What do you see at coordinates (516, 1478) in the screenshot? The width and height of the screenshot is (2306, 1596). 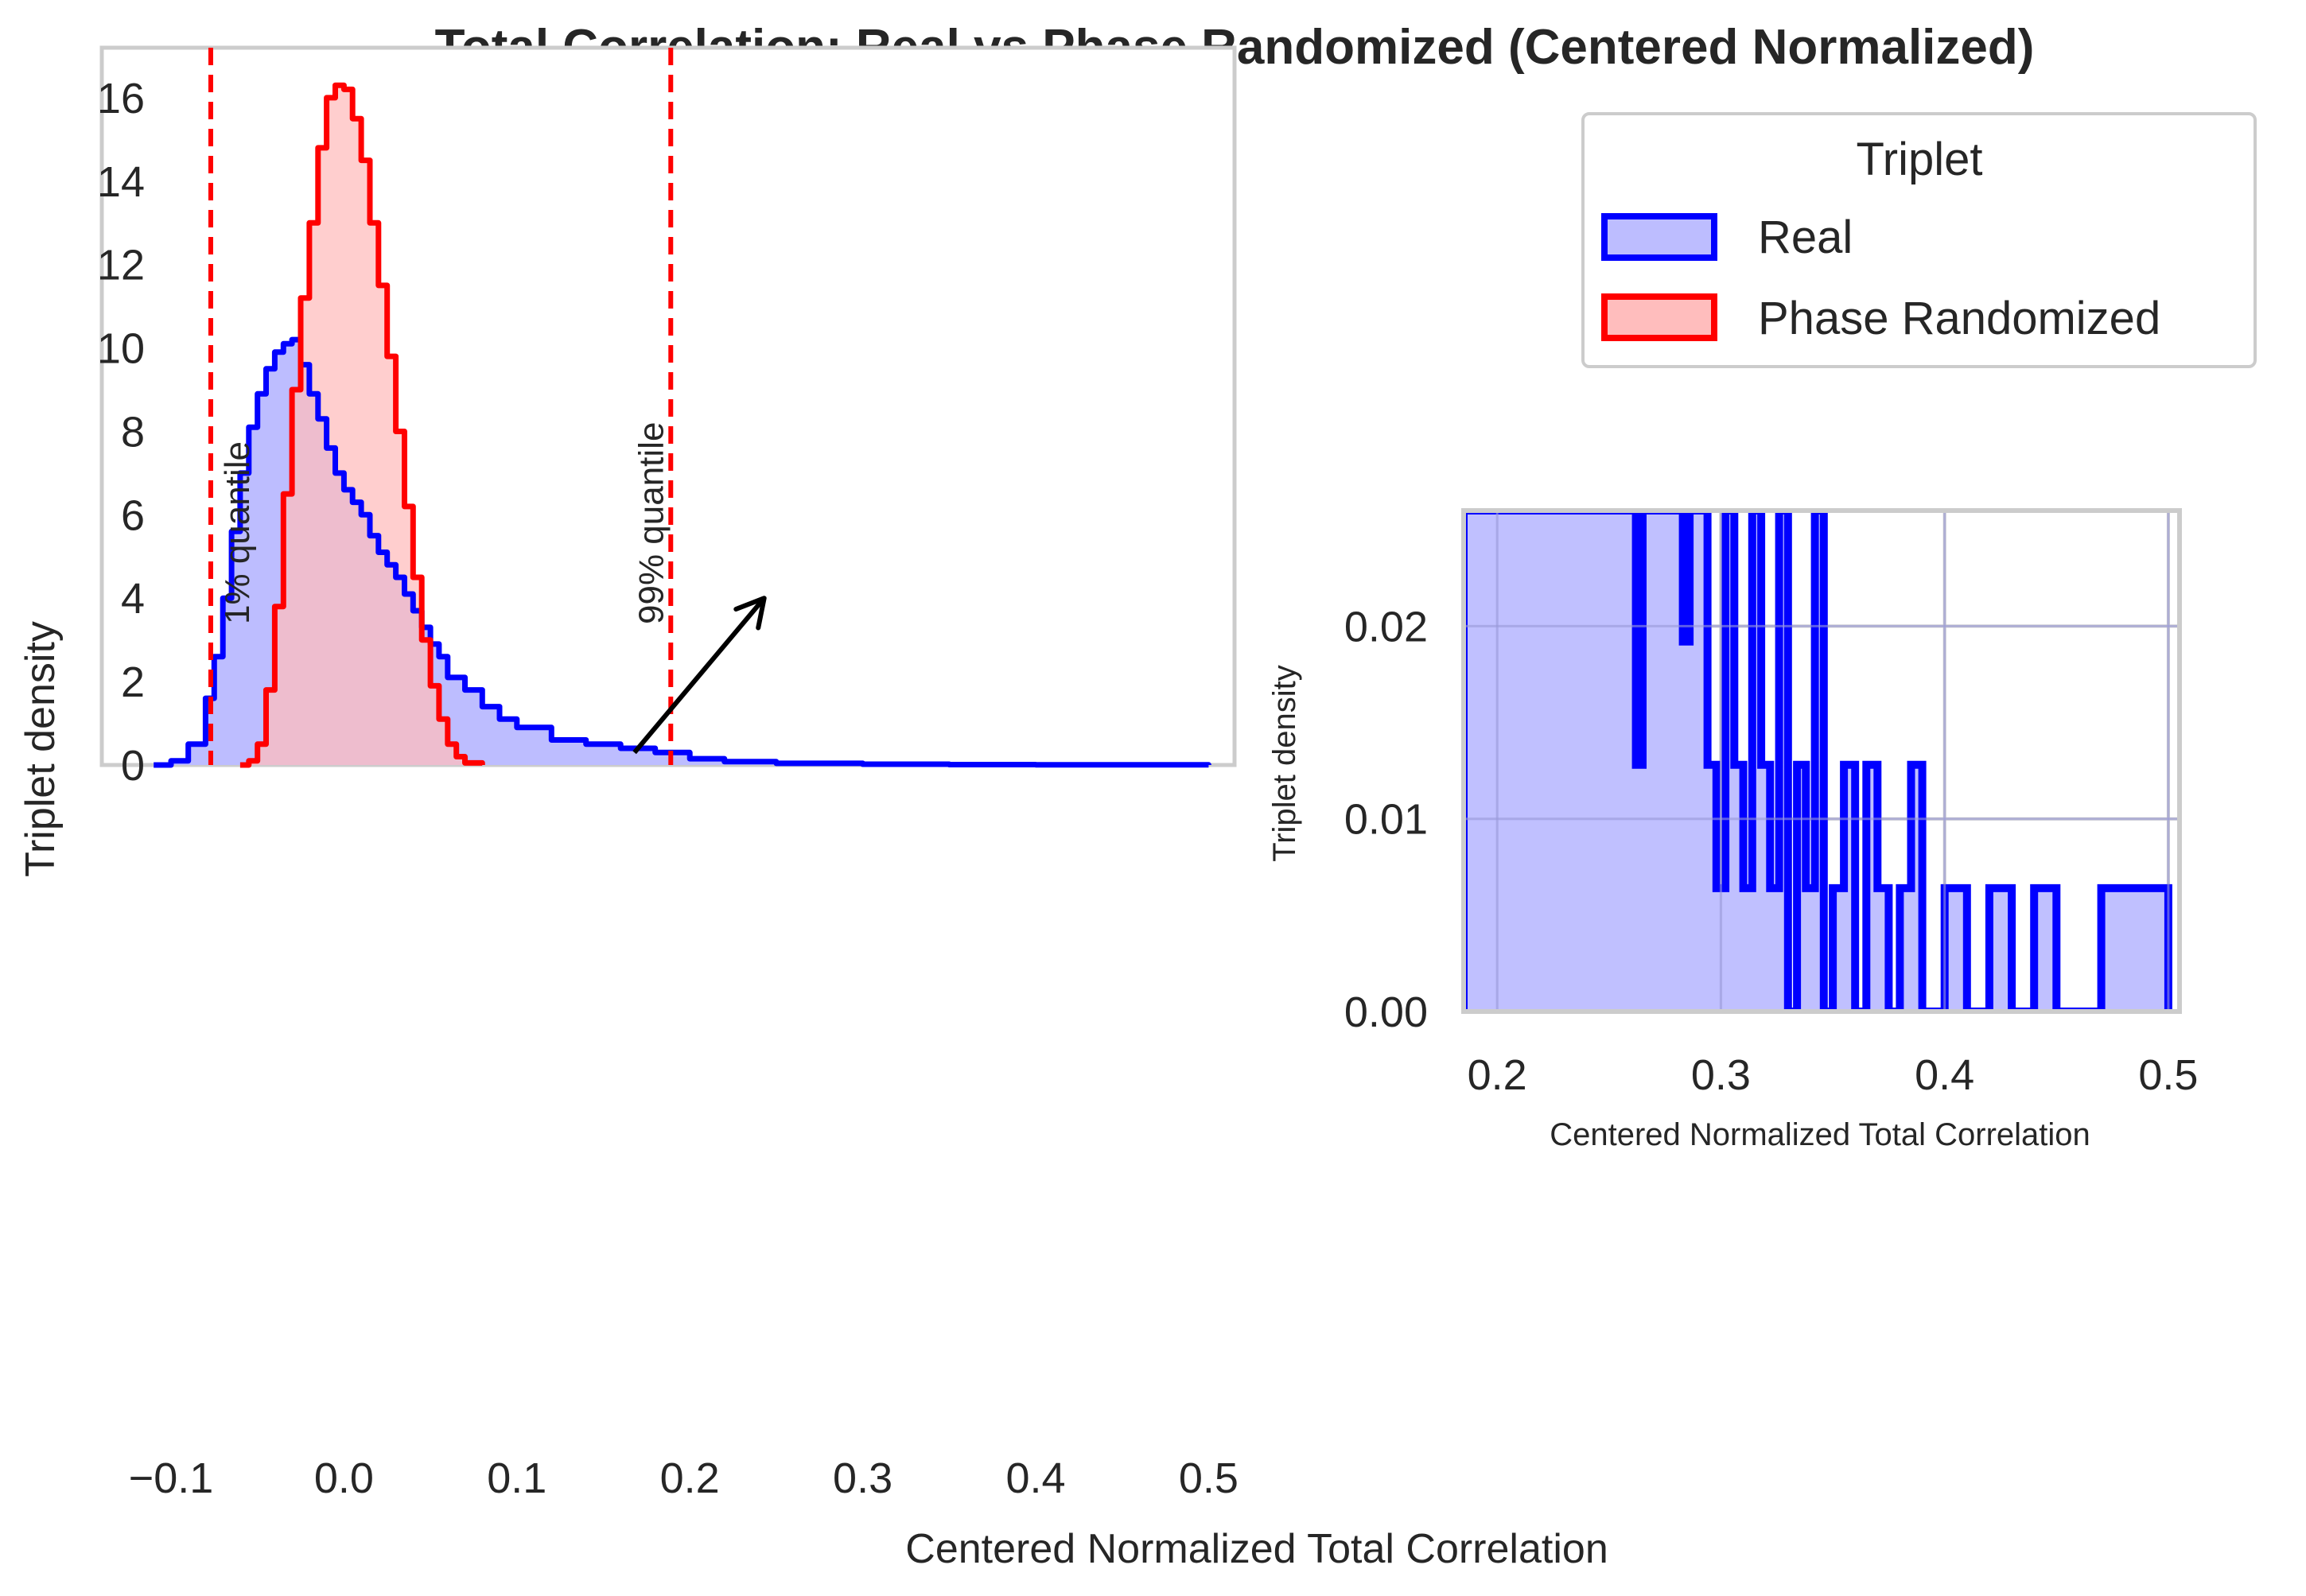 I see `x-tick-label: 0.1` at bounding box center [516, 1478].